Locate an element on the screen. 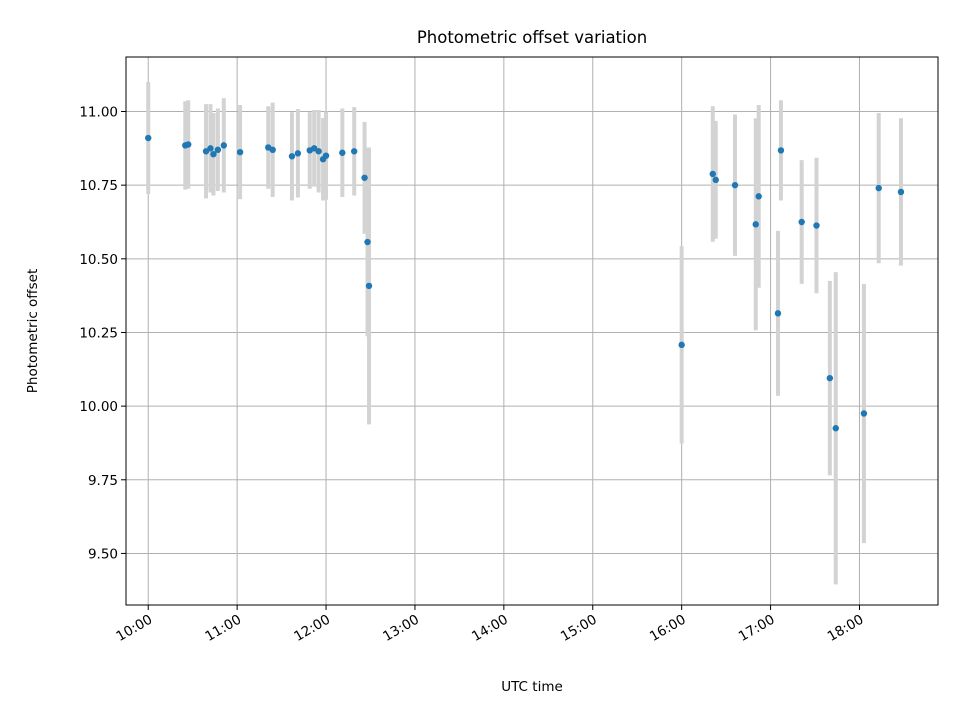 This screenshot has width=960, height=720. x-axis-label: UTC time is located at coordinates (532, 687).